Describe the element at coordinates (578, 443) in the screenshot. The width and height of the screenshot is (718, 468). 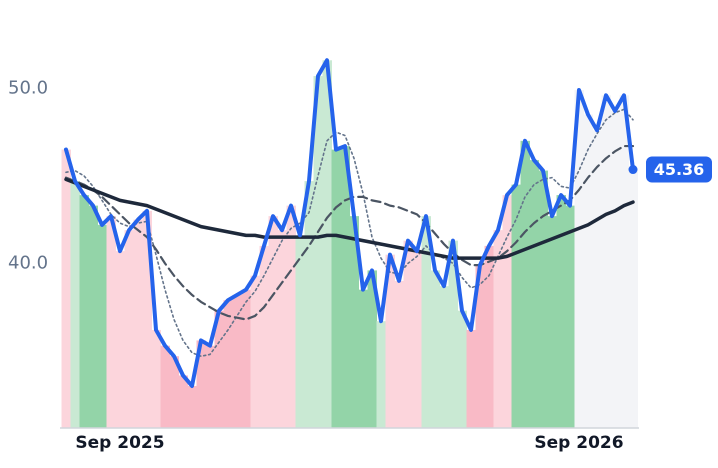
I see `x-tick-label: Sep 2026` at that location.